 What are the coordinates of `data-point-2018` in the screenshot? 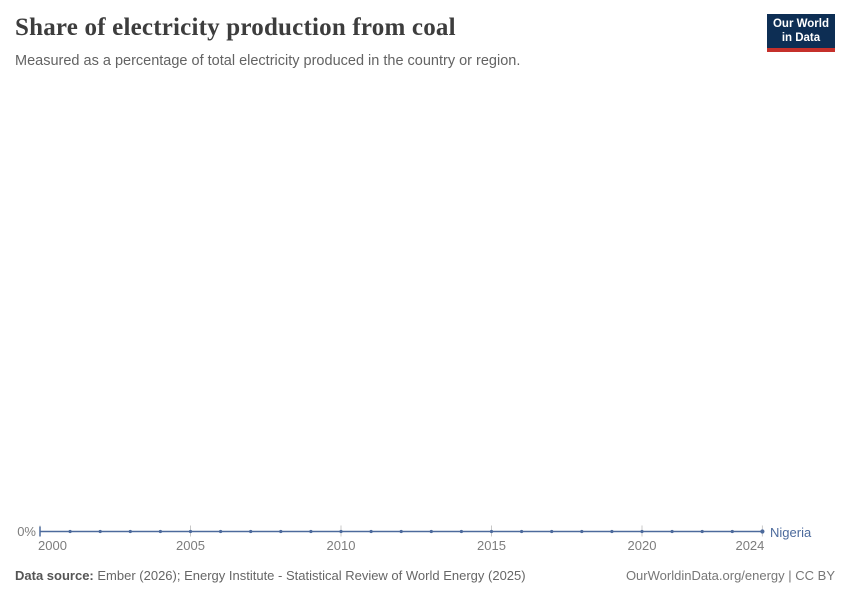 It's located at (582, 531).